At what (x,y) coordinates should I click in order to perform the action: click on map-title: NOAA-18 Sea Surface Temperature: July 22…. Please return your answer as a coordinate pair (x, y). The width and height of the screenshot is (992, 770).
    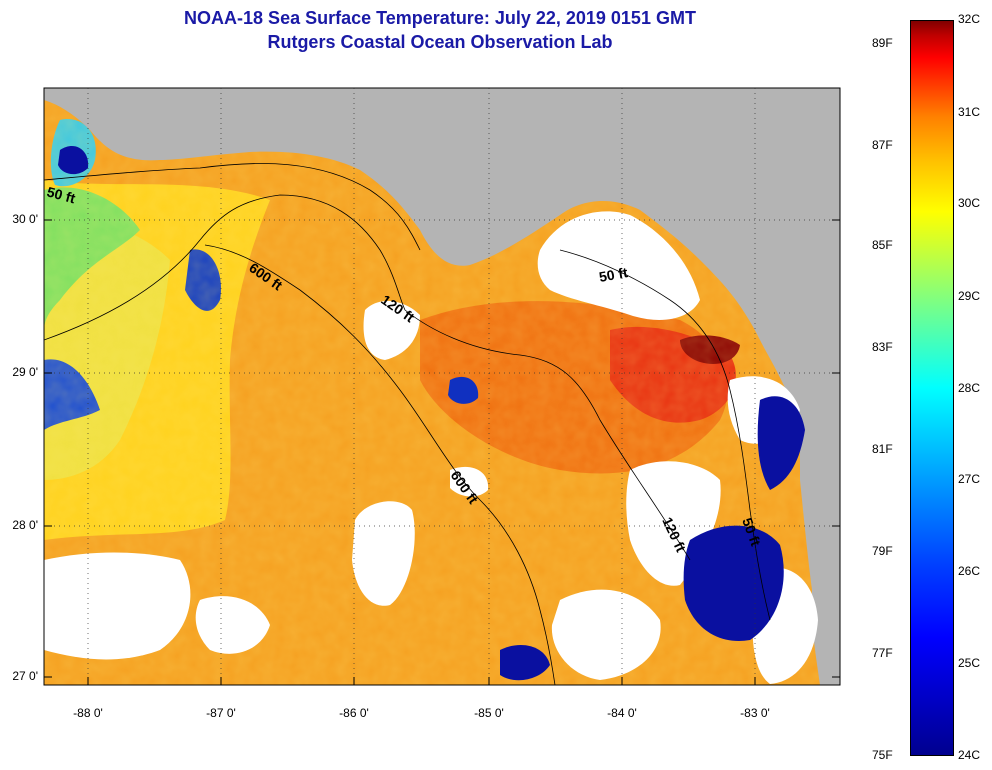
    Looking at the image, I should click on (440, 18).